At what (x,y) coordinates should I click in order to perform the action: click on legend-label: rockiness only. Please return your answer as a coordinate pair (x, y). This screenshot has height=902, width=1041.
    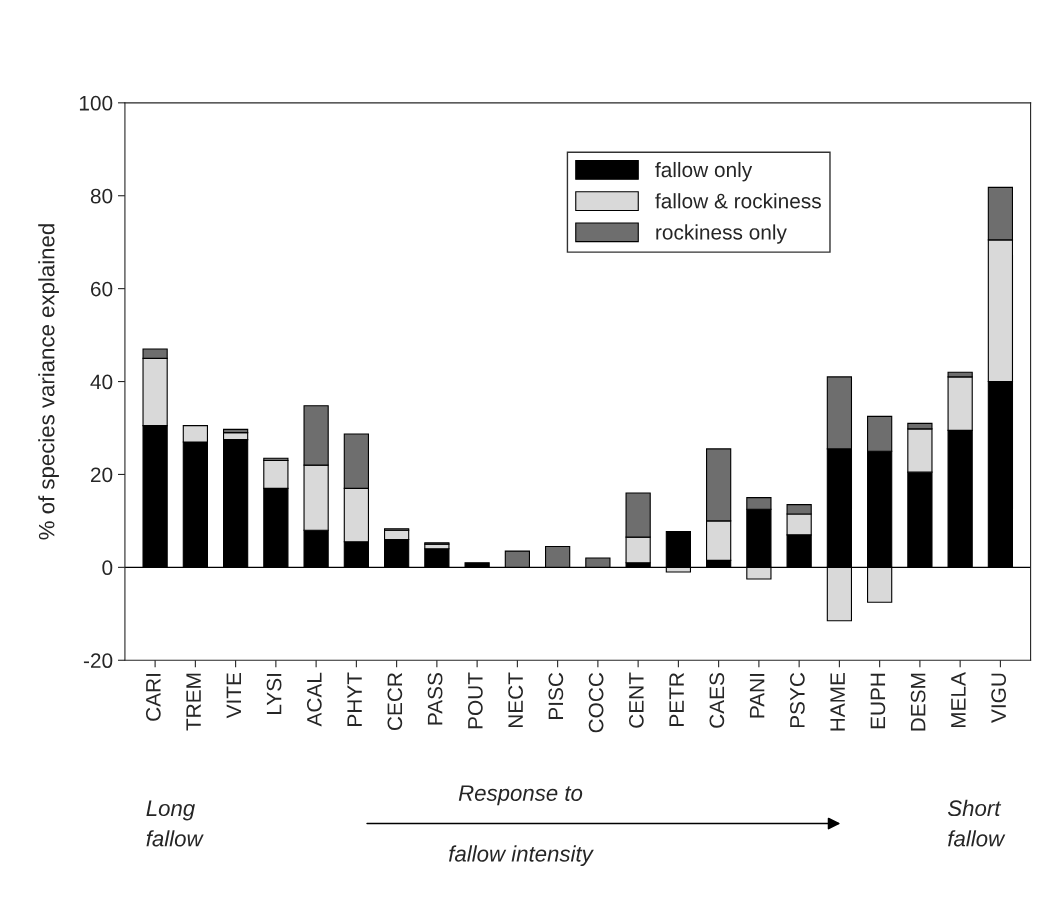
    Looking at the image, I should click on (721, 234).